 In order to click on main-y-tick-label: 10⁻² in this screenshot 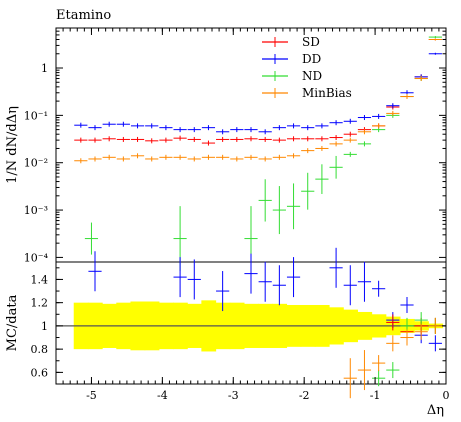, I will do `click(36, 163)`.